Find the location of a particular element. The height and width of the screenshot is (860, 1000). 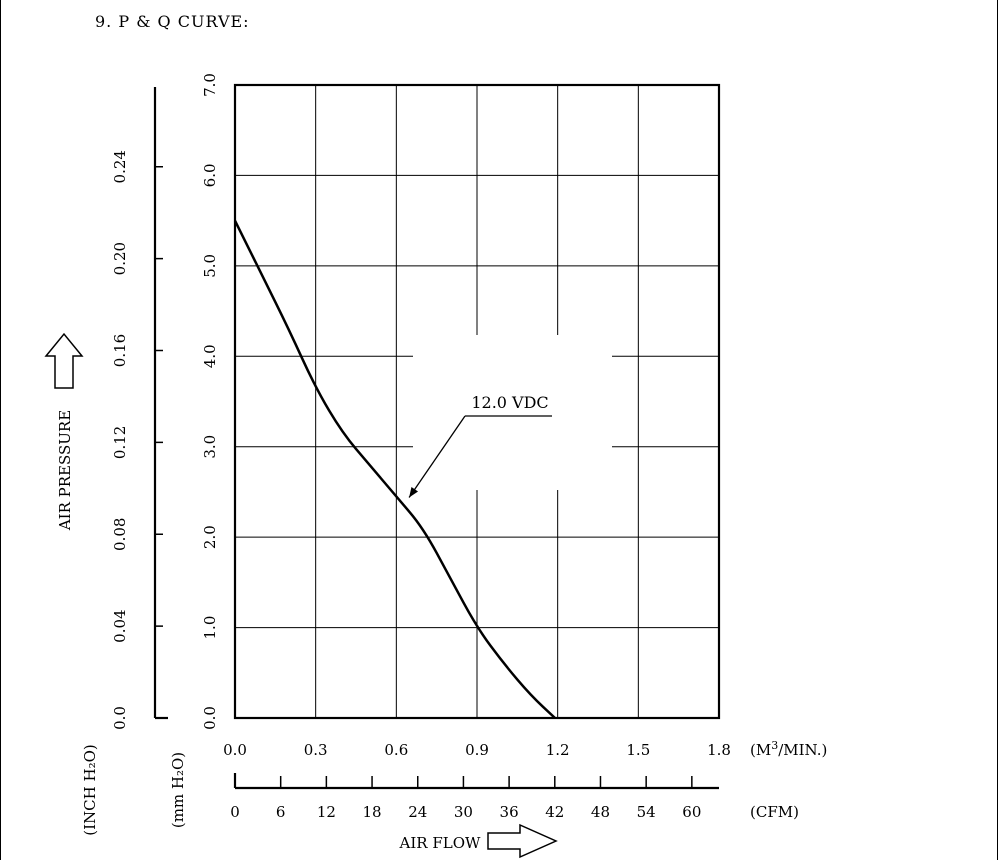

x-unit-primary: (M3/MIN.) is located at coordinates (788, 749).